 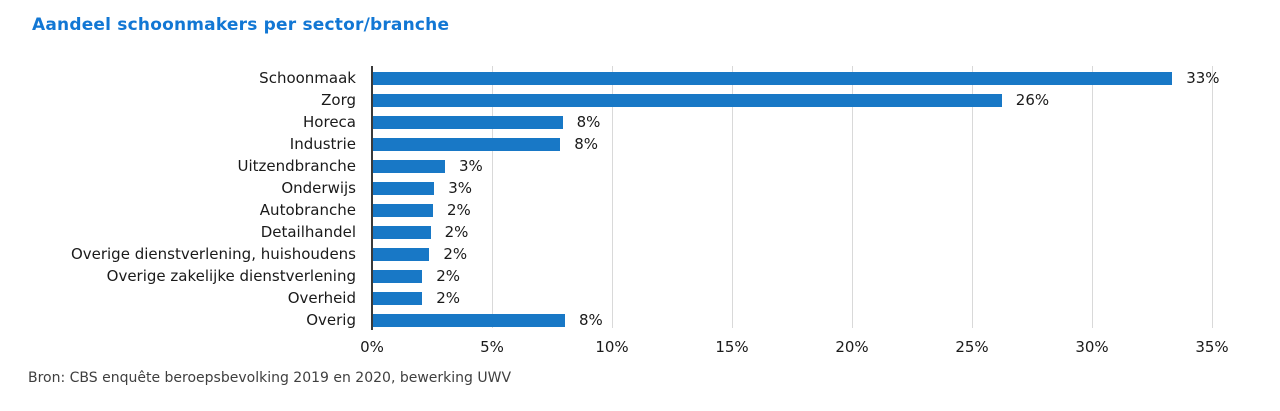 What do you see at coordinates (1212, 347) in the screenshot?
I see `x-tick-label: 35%` at bounding box center [1212, 347].